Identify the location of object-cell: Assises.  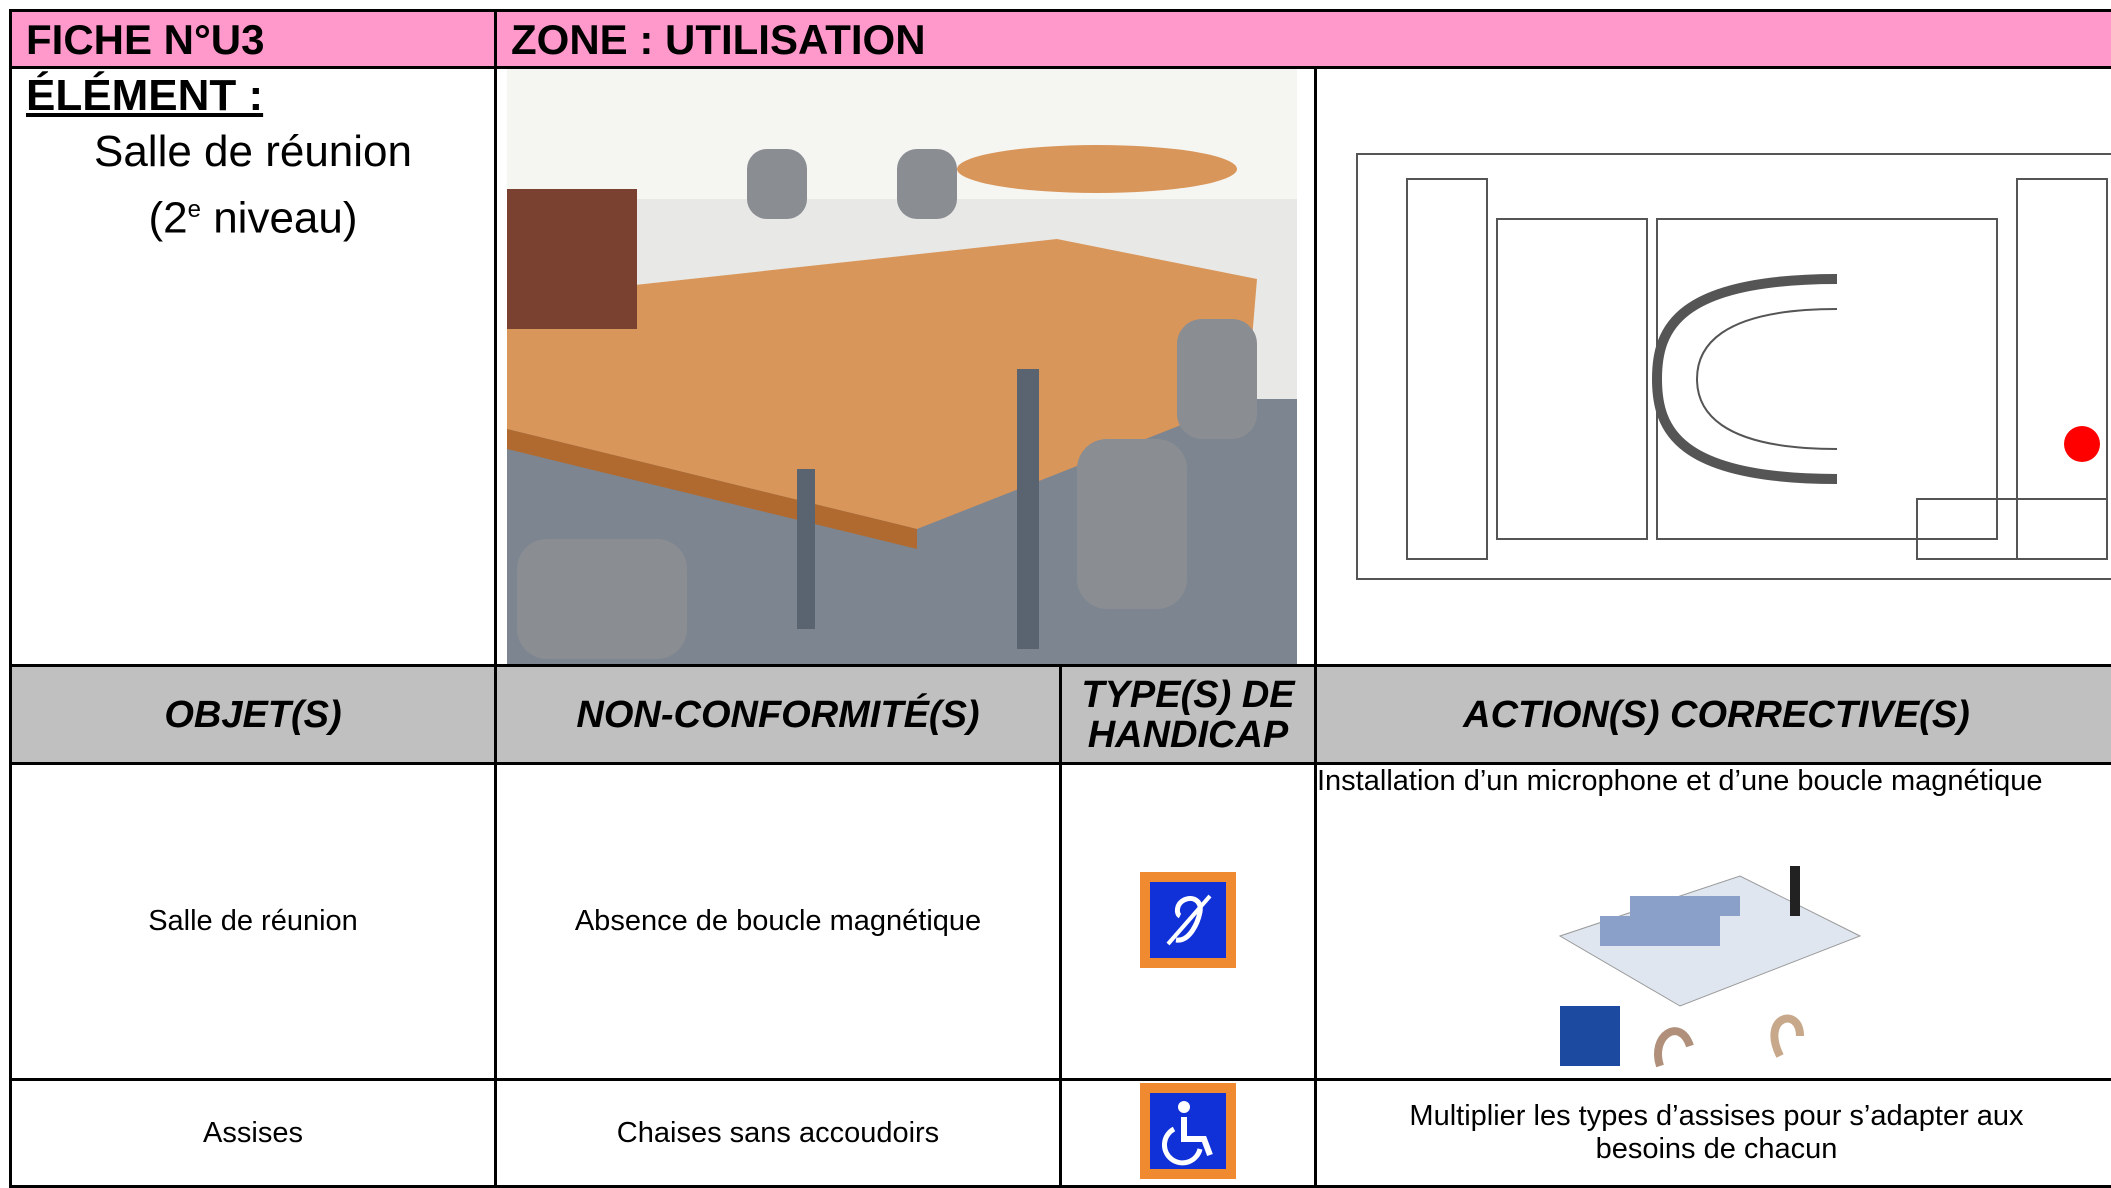
(253, 1133).